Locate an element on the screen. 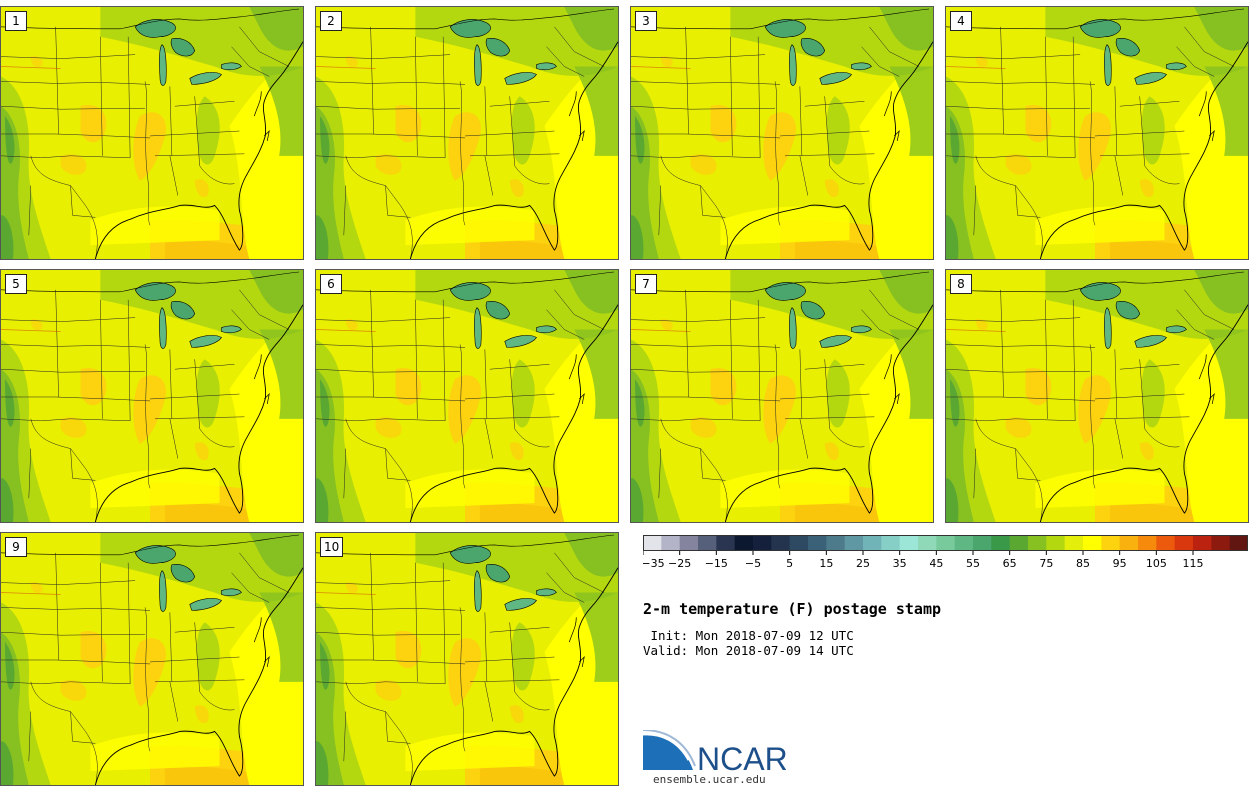  colorbar-tick-label: −15 is located at coordinates (716, 563).